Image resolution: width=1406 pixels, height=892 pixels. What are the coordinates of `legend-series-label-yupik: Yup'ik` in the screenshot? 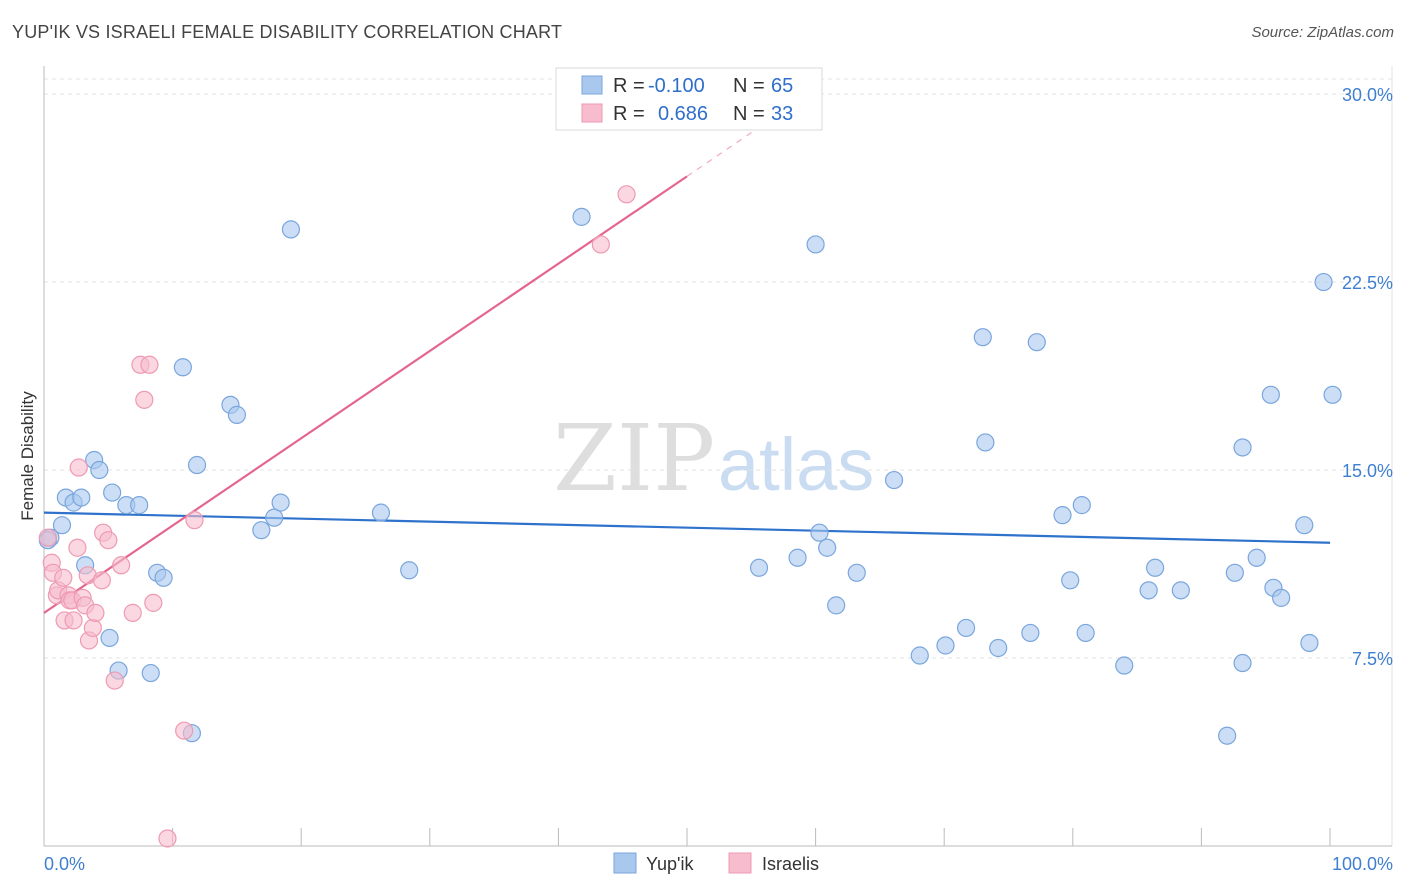 It's located at (670, 864).